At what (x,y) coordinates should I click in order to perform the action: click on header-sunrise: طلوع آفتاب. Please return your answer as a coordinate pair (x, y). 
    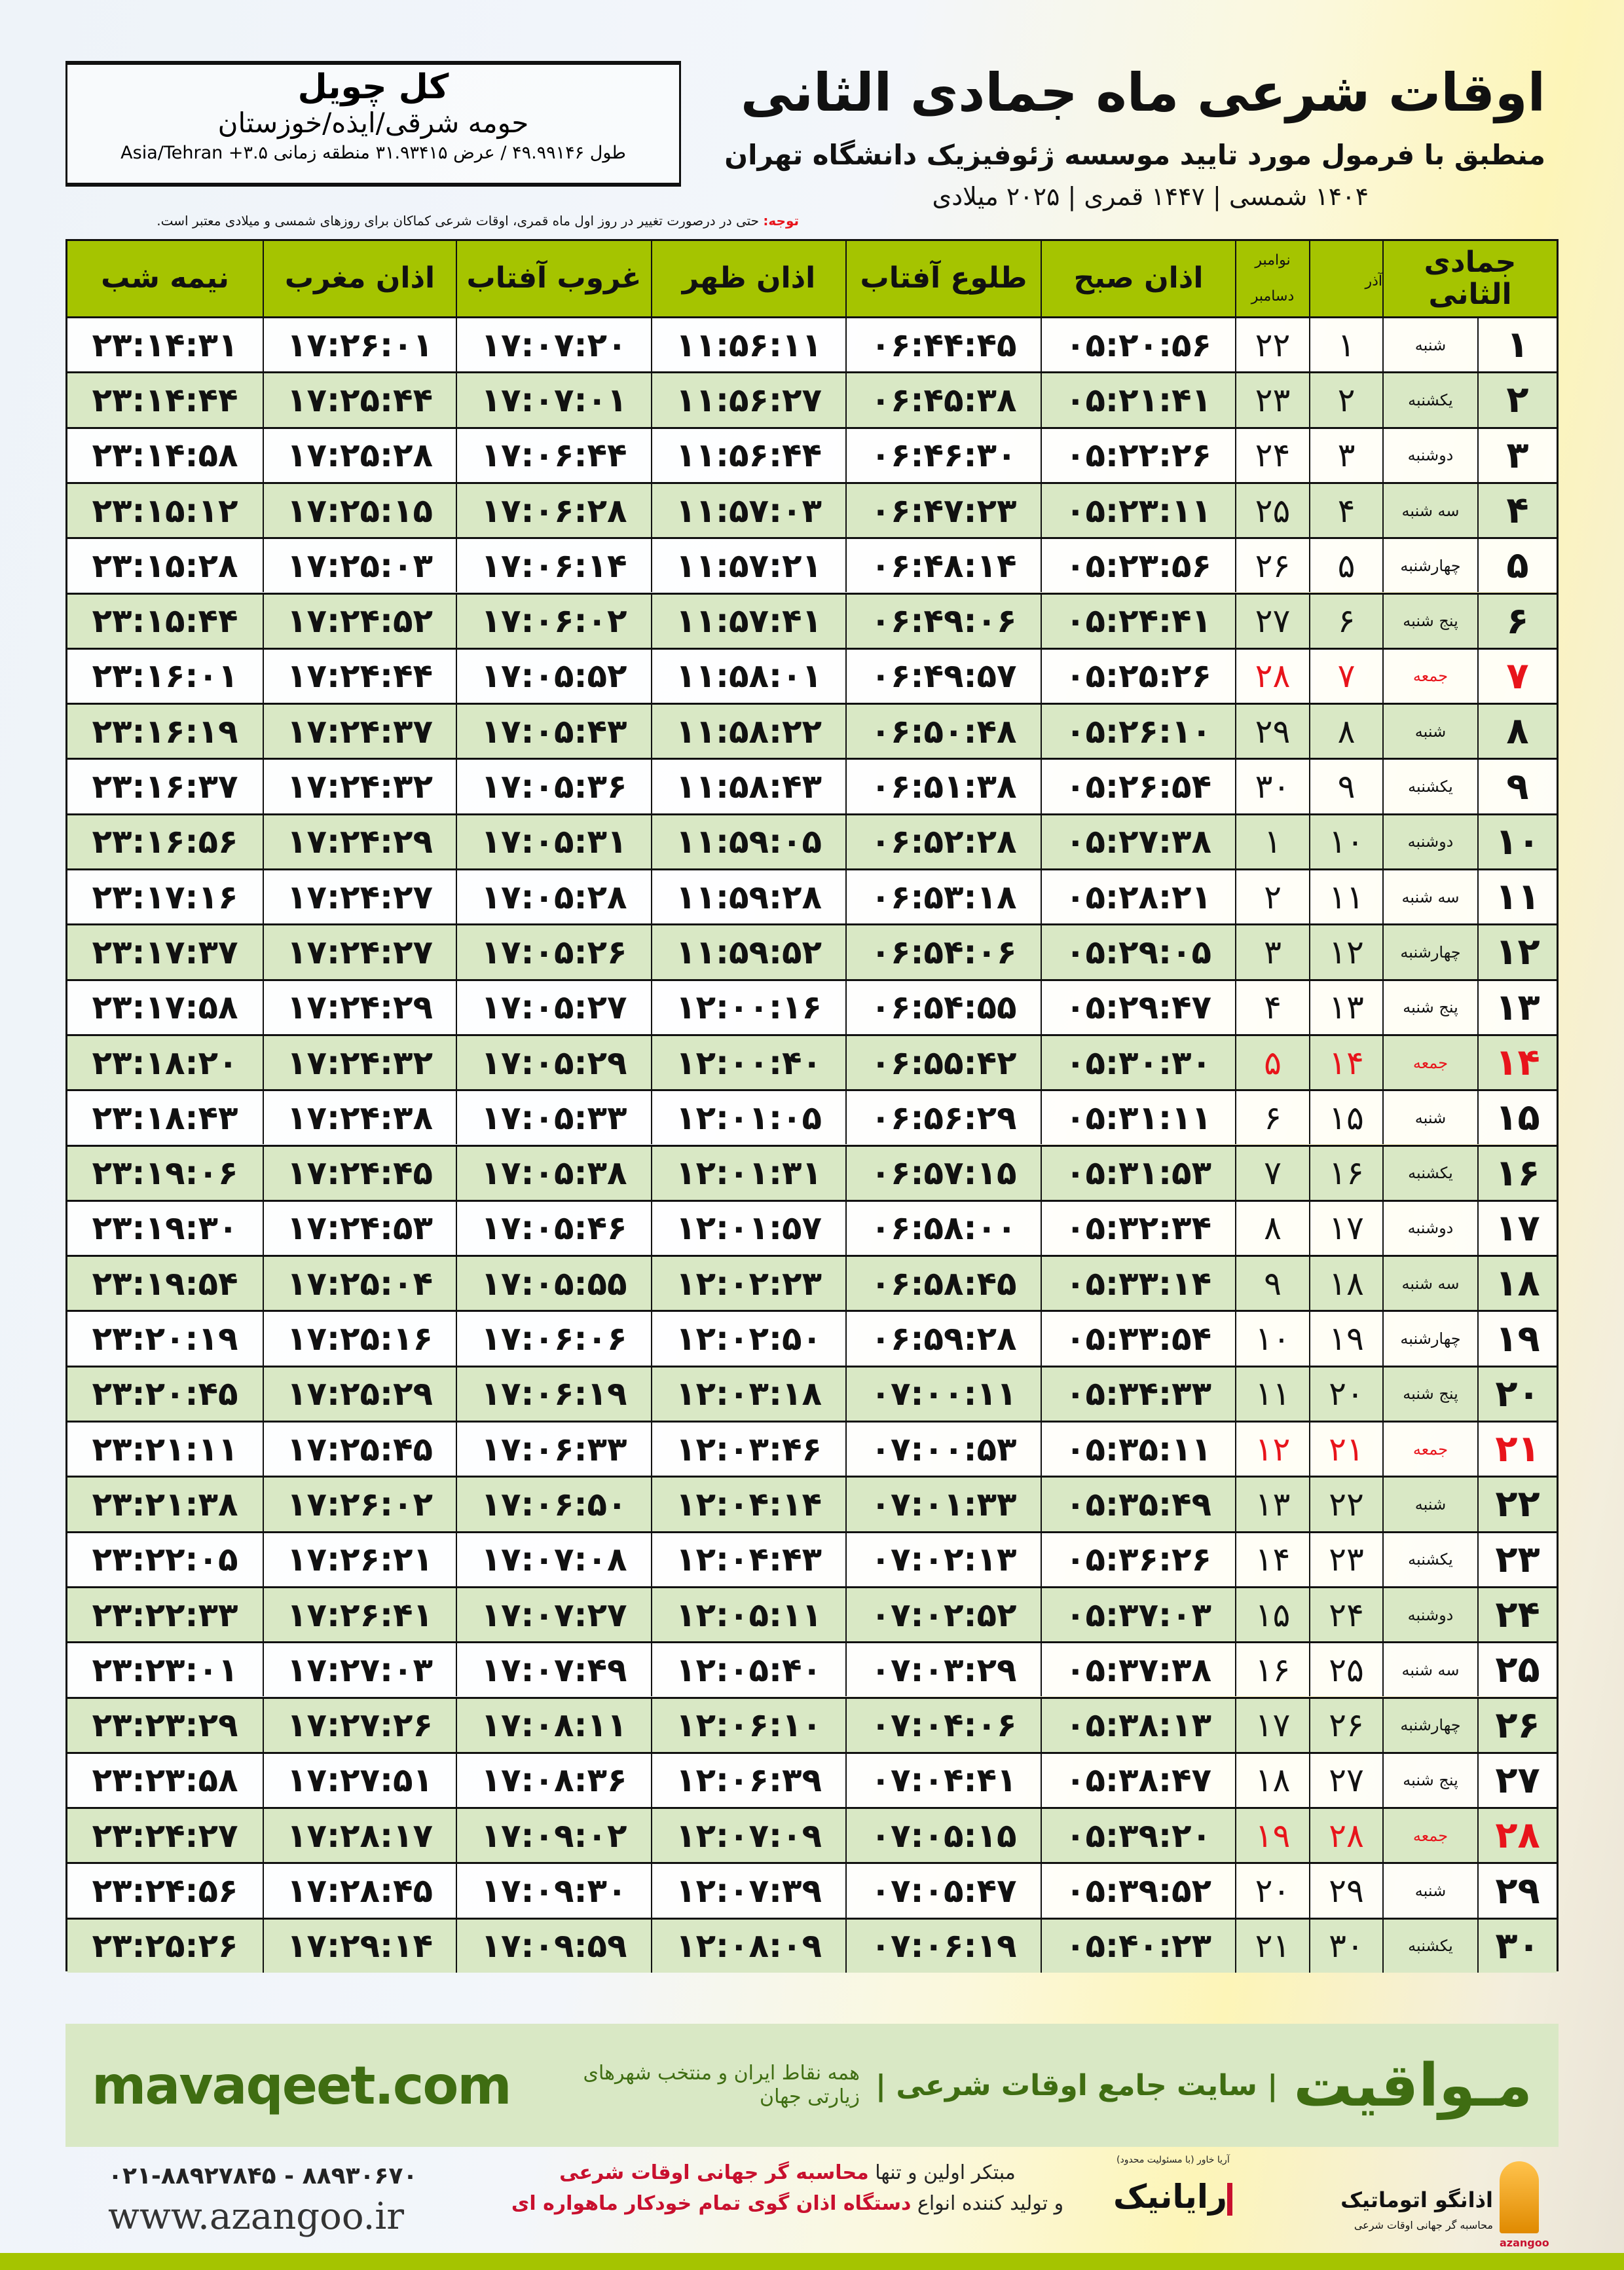
    Looking at the image, I should click on (943, 278).